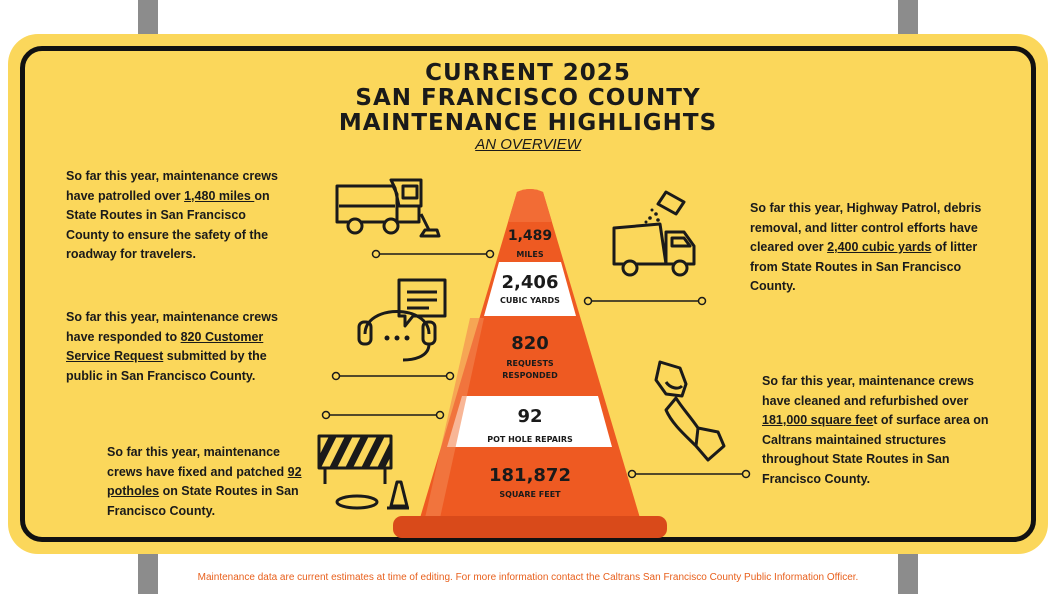 This screenshot has width=1056, height=594. Describe the element at coordinates (654, 233) in the screenshot. I see `garbage-truck-icon` at that location.